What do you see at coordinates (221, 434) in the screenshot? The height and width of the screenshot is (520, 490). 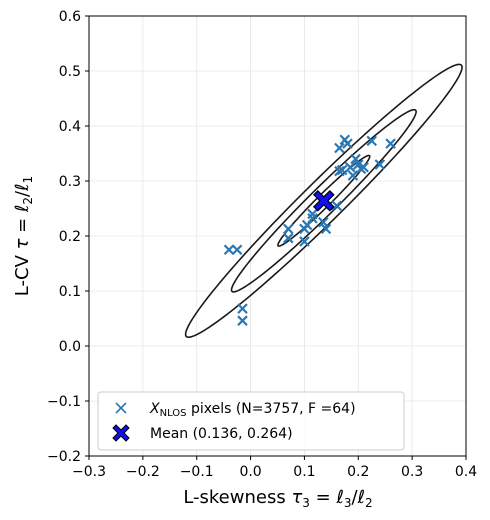 I see `legend-label-mean: Mean (0.136, 0.264)` at bounding box center [221, 434].